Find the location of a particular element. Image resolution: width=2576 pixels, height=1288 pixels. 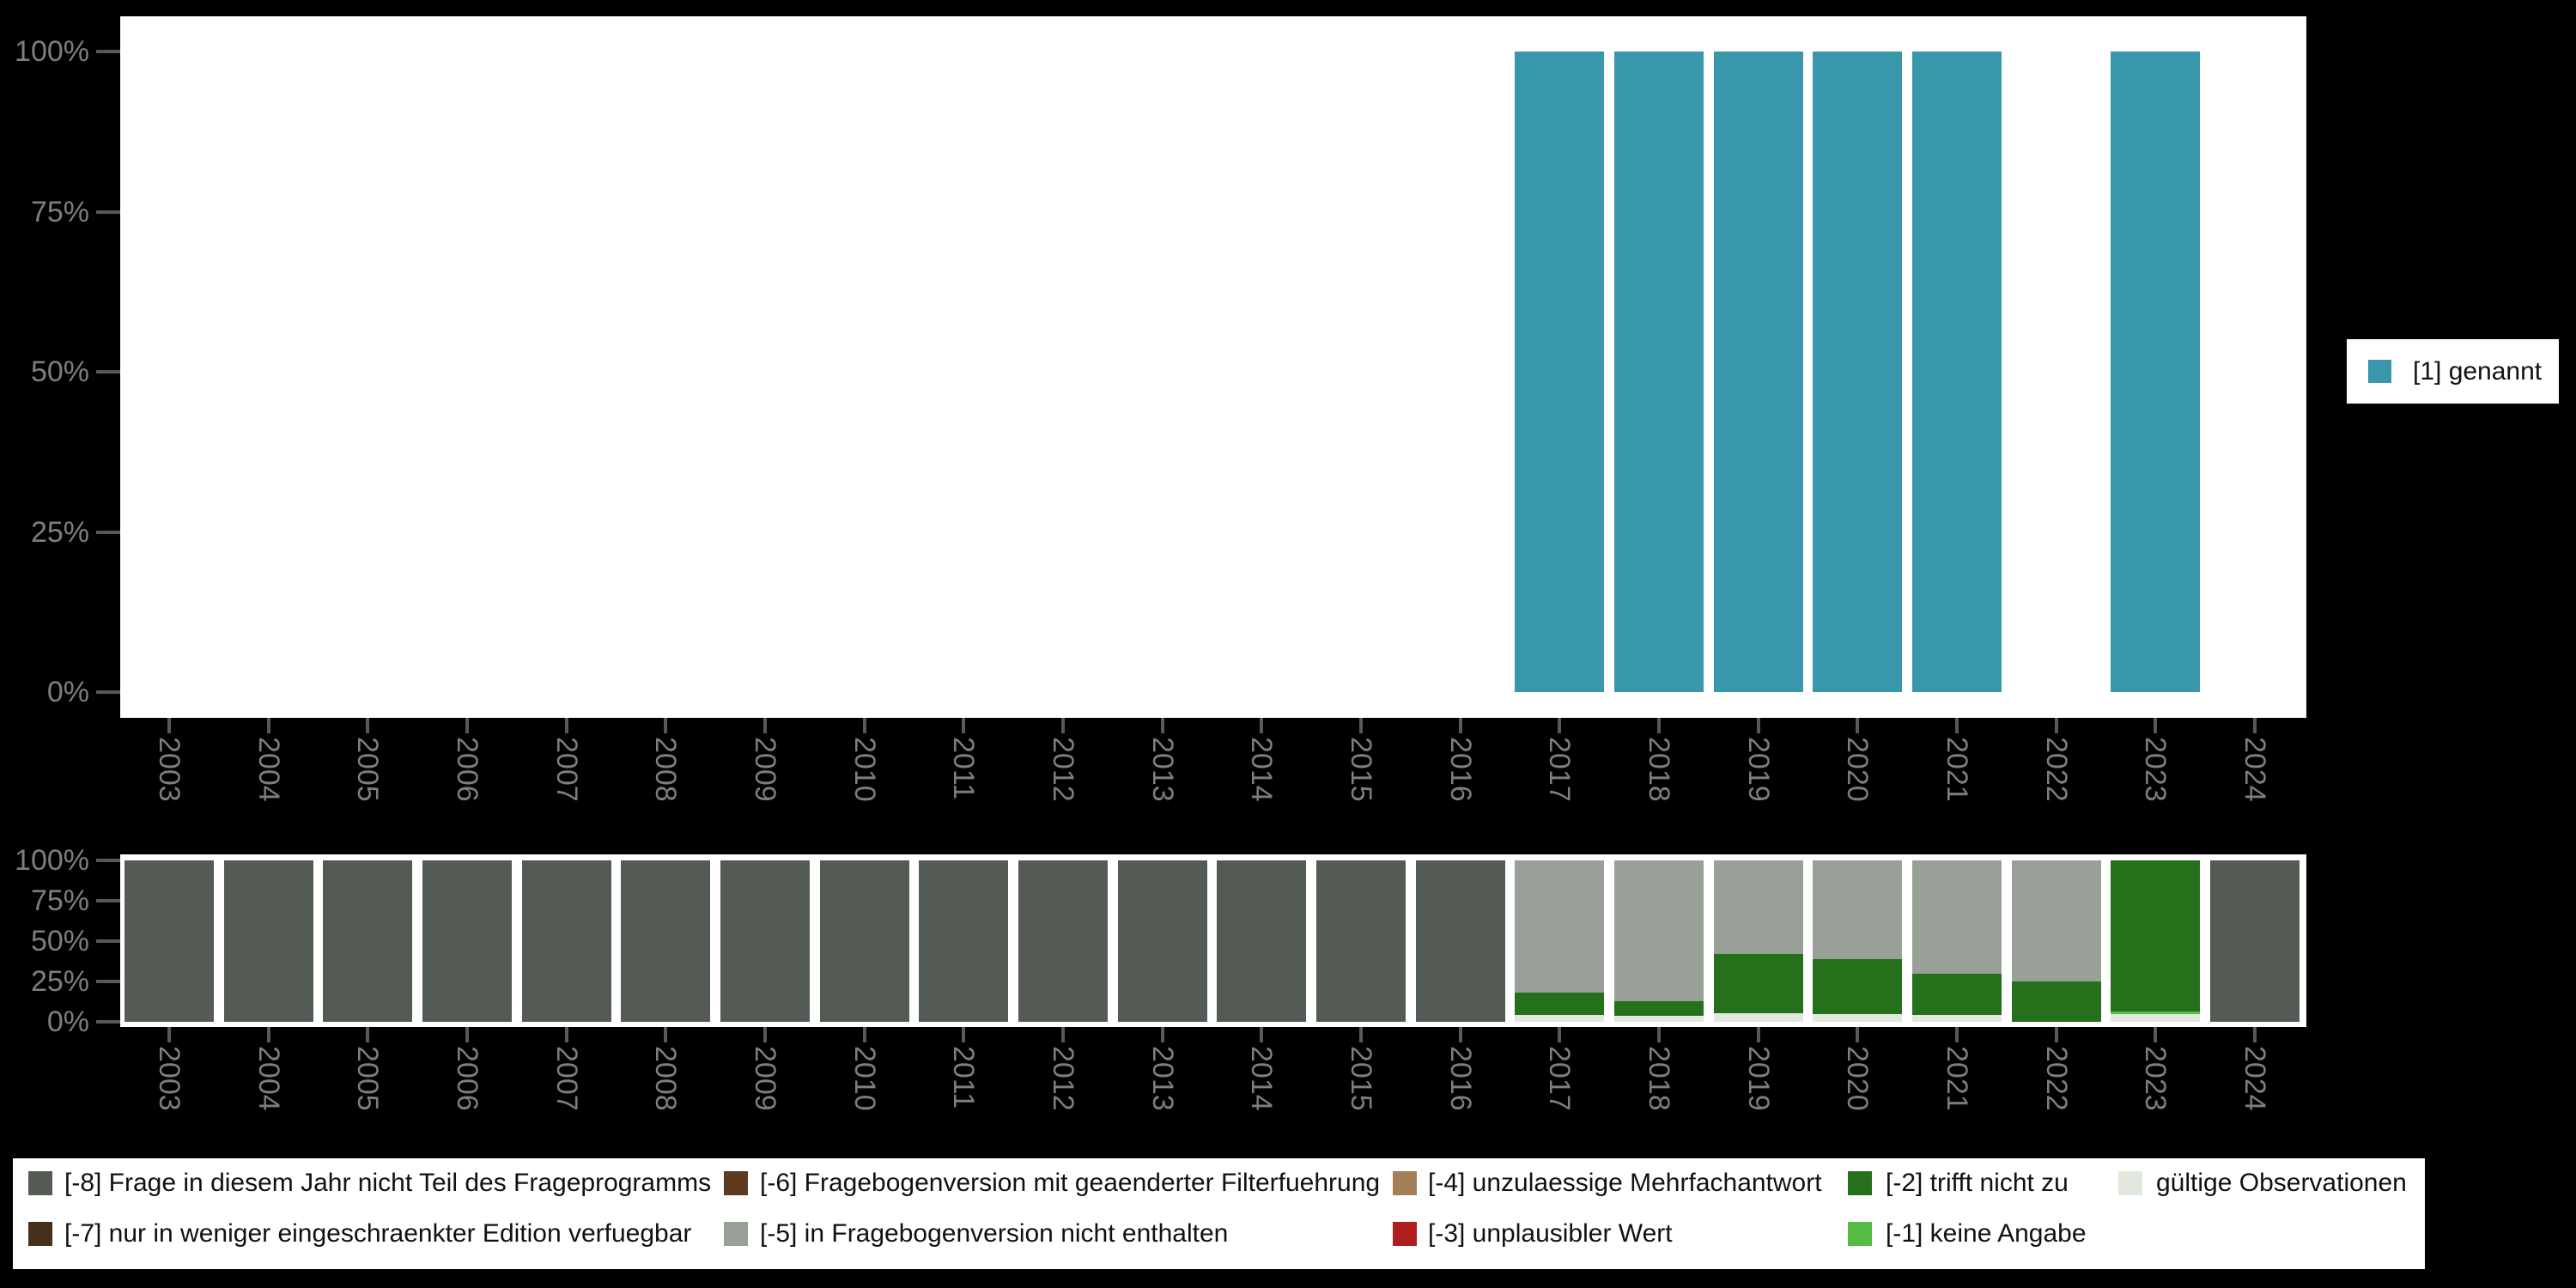

legend-item-label: gültige Observationen is located at coordinates (2281, 1183).